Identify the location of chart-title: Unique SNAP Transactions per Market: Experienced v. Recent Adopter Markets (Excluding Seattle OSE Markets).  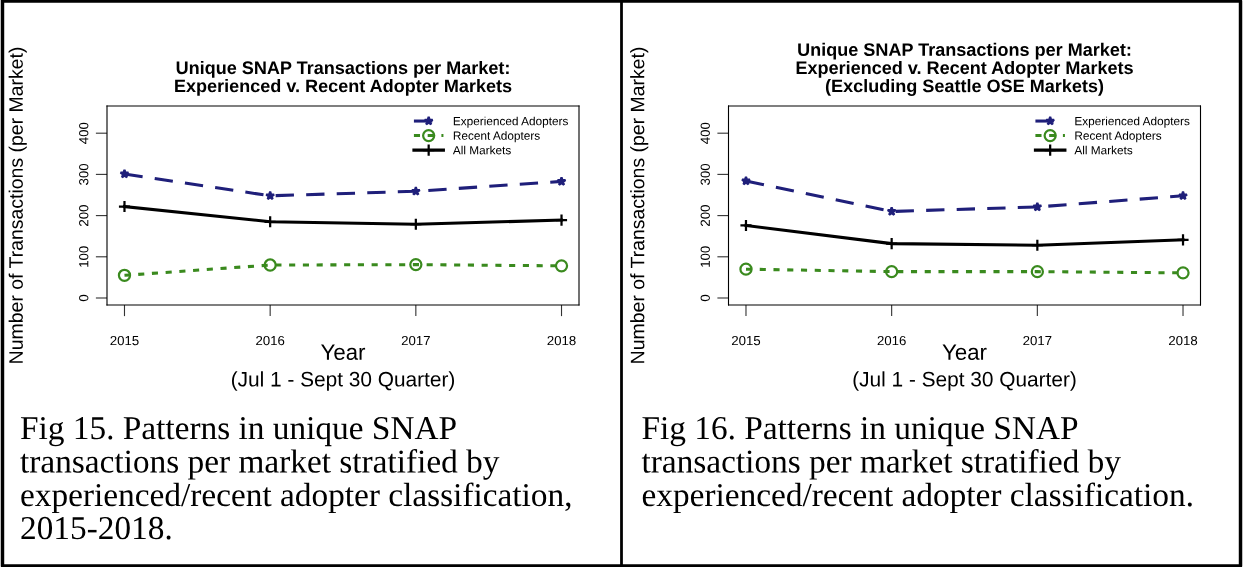
(964, 69).